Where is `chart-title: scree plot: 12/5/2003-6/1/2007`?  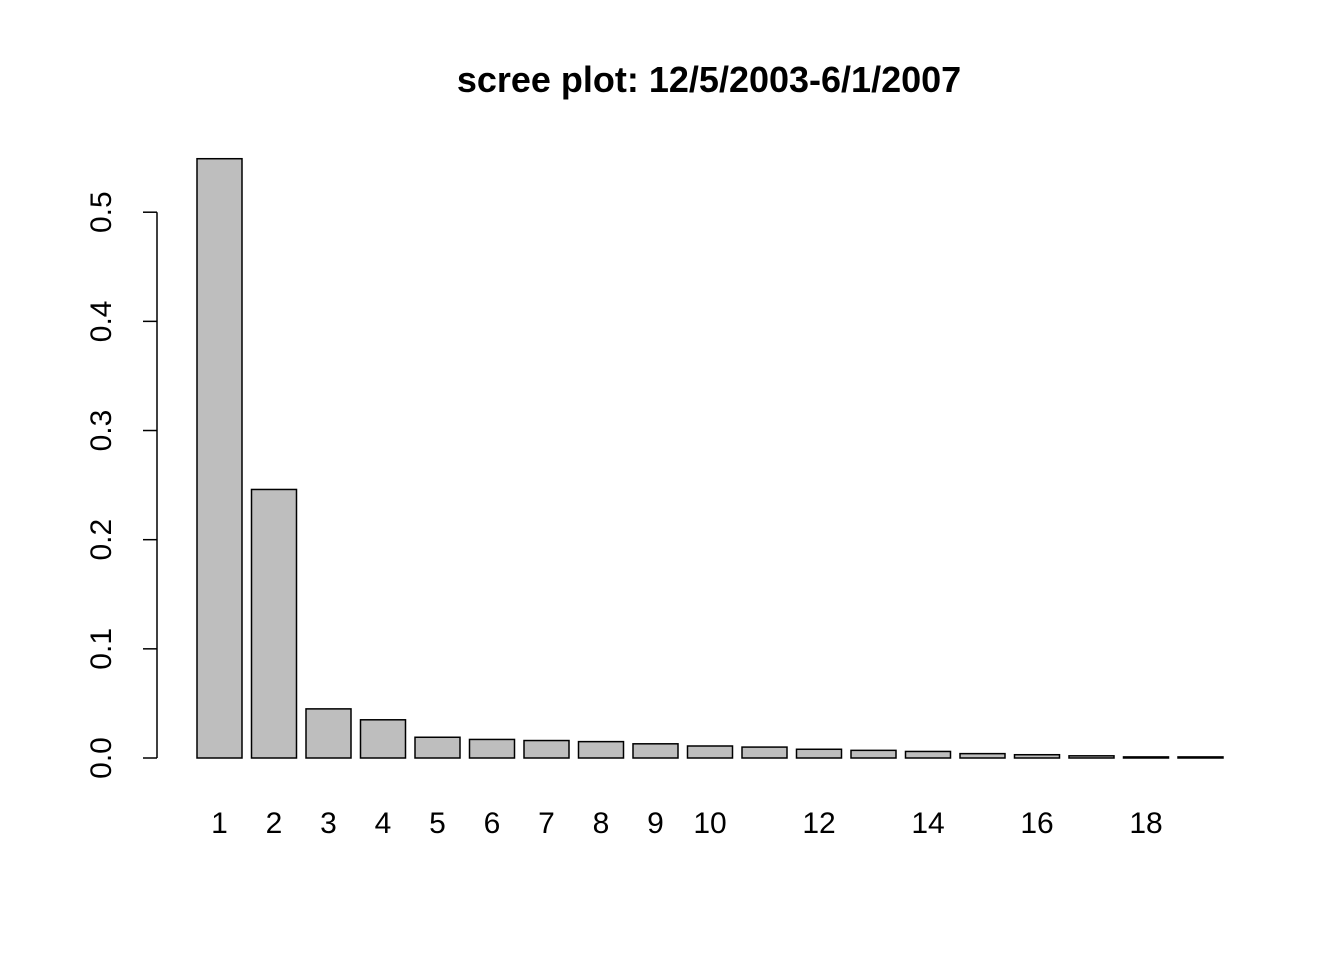 chart-title: scree plot: 12/5/2003-6/1/2007 is located at coordinates (709, 79).